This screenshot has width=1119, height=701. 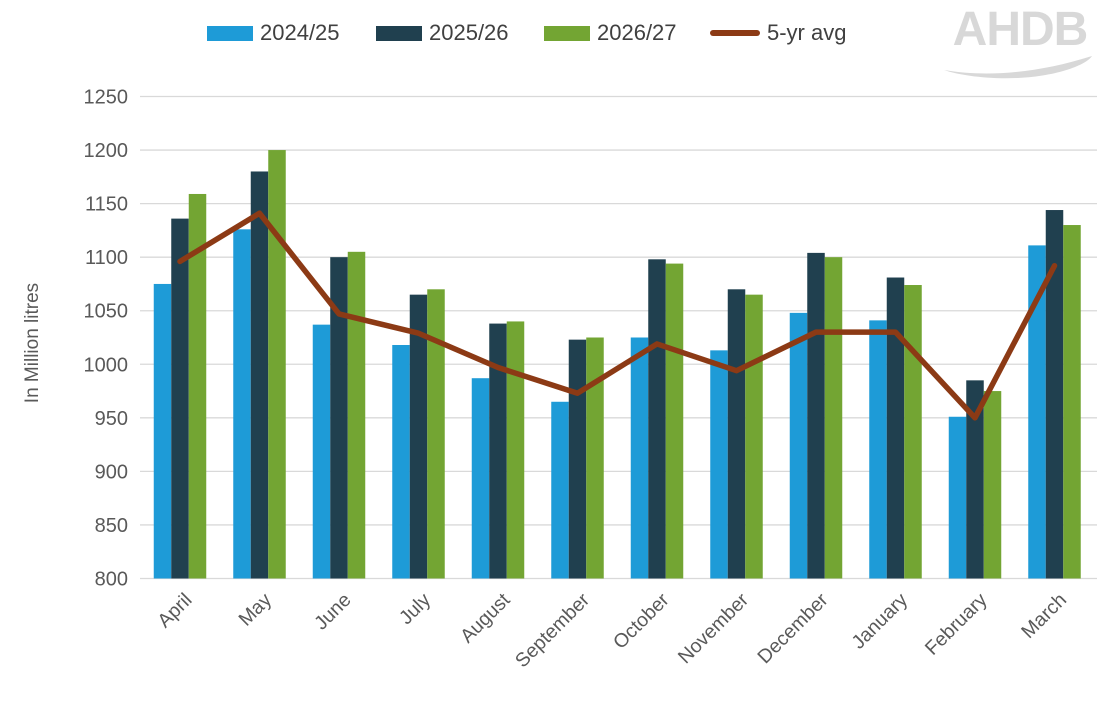 I want to click on svg-text: 900, so click(x=111, y=472).